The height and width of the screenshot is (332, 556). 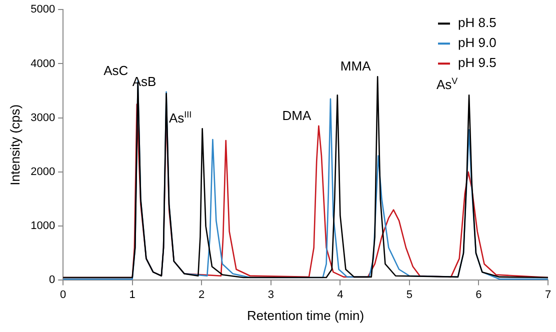 What do you see at coordinates (297, 115) in the screenshot?
I see `annotation: DMA` at bounding box center [297, 115].